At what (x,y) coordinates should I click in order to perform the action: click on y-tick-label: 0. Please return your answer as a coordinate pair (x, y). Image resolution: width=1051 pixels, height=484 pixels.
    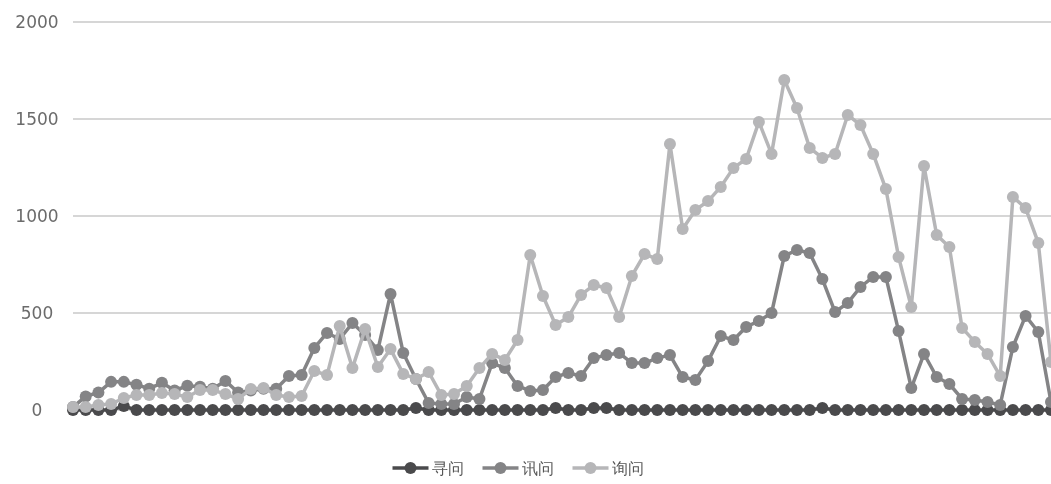
    Looking at the image, I should click on (37, 410).